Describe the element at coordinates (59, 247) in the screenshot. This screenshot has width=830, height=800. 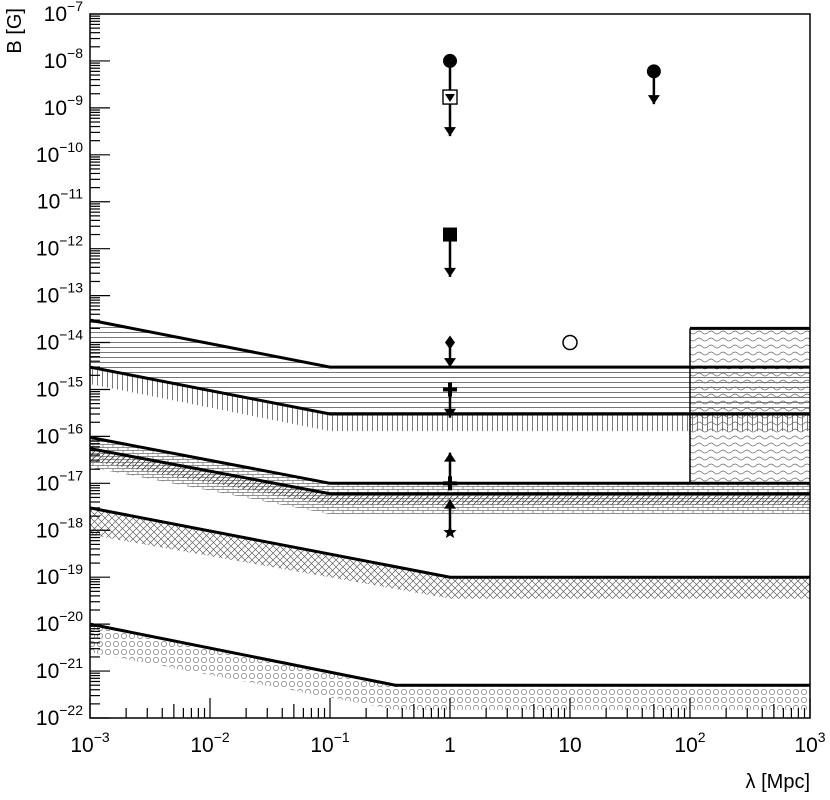
I see `y-tick-label: 10⁻¹²` at that location.